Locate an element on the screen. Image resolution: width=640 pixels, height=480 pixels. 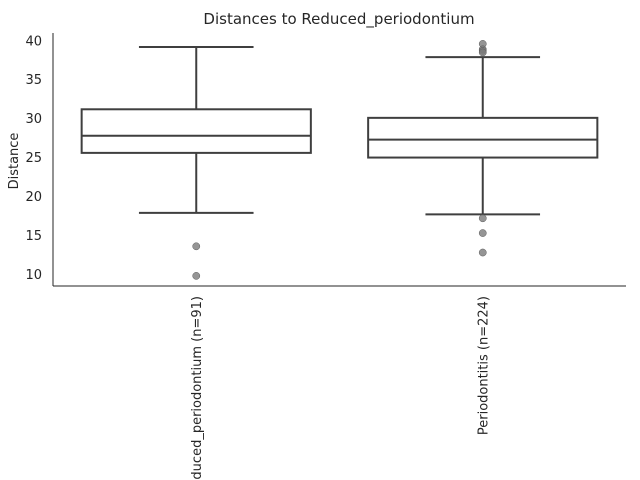
y-axis-ticks: 10 15 20 25 30 35 40 is located at coordinates (33, 158).